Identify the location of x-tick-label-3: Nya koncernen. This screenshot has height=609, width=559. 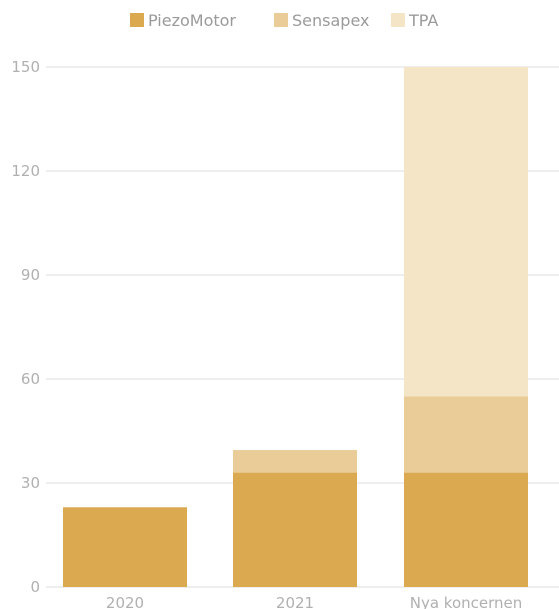
(466, 601).